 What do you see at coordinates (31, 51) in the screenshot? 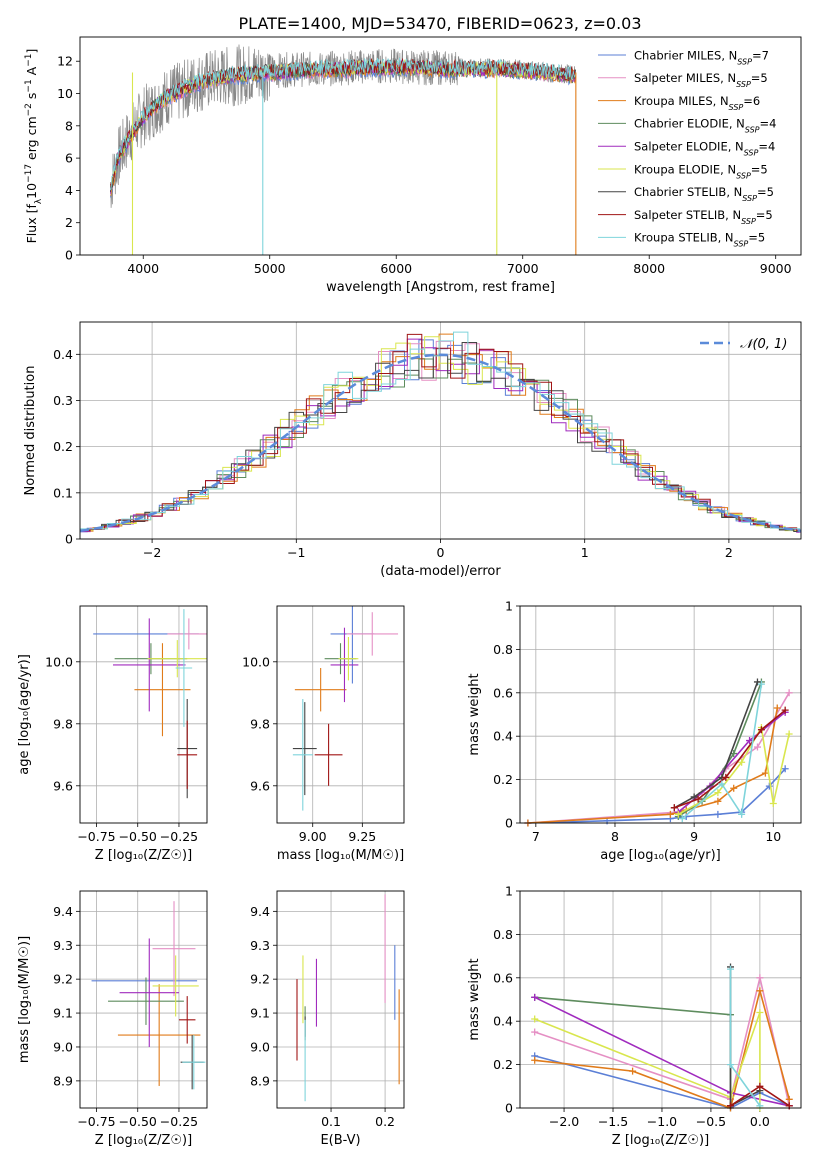
I see `ylabel-part: ]` at bounding box center [31, 51].